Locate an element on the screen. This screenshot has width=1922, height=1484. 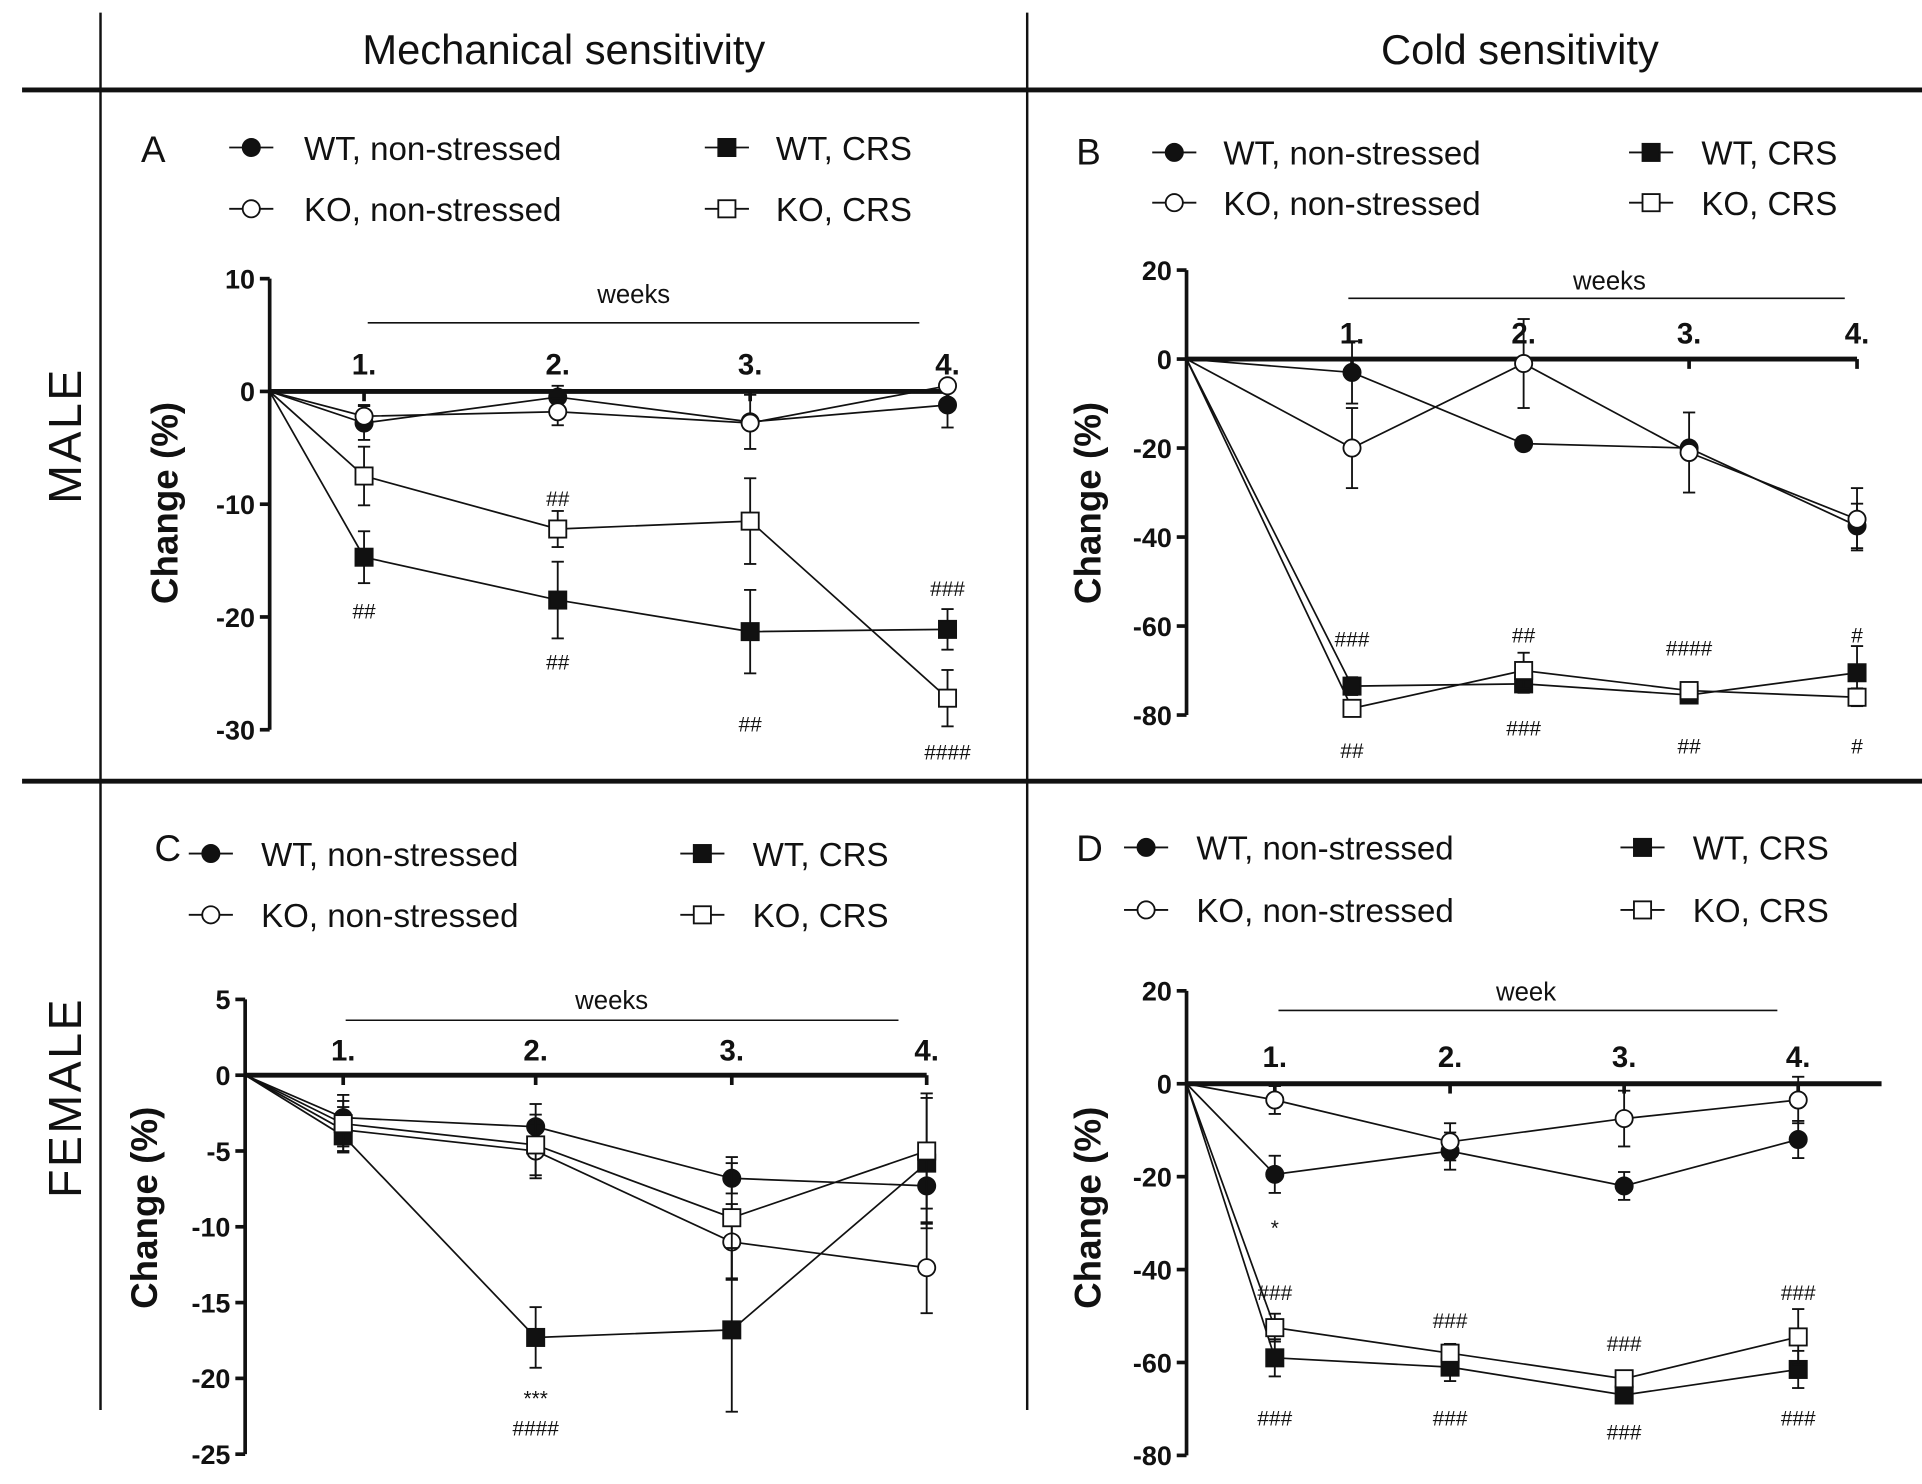
legend-label: WT, non-stressed is located at coordinates (1324, 849).